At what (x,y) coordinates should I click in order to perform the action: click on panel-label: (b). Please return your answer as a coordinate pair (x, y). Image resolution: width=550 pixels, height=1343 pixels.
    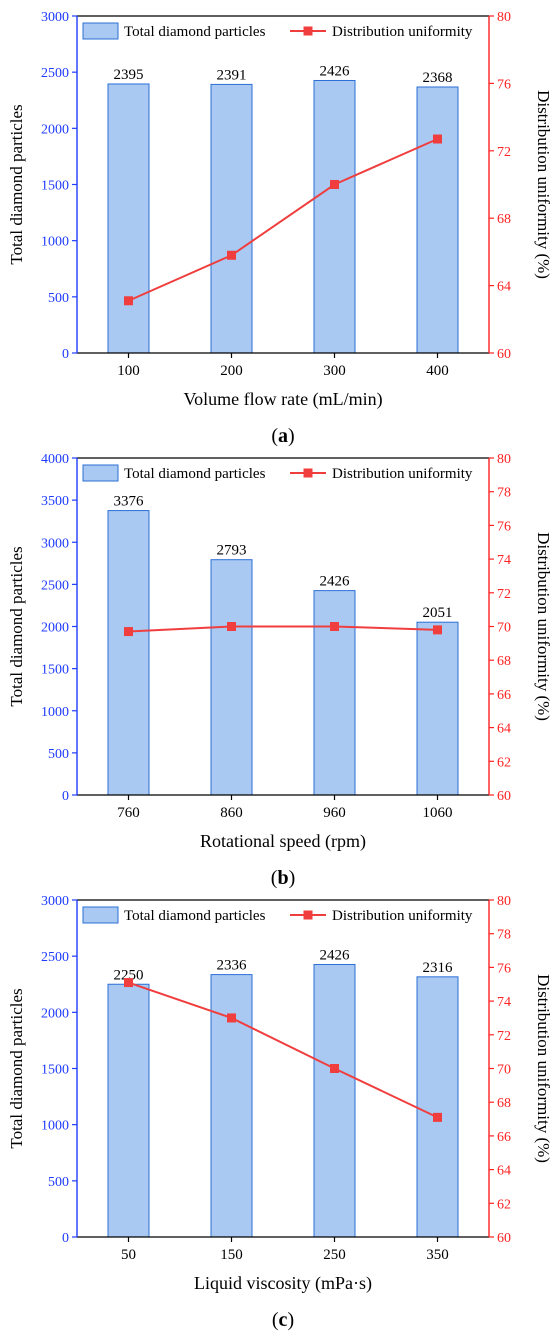
    Looking at the image, I should click on (283, 878).